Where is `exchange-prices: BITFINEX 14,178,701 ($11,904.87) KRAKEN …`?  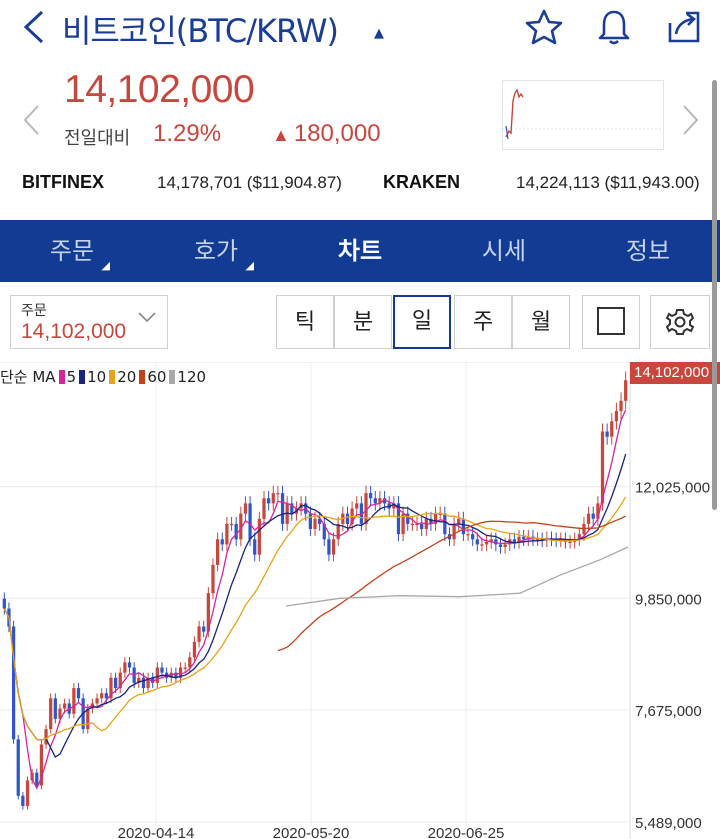
exchange-prices: BITFINEX 14,178,701 ($11,904.87) KRAKEN … is located at coordinates (360, 183).